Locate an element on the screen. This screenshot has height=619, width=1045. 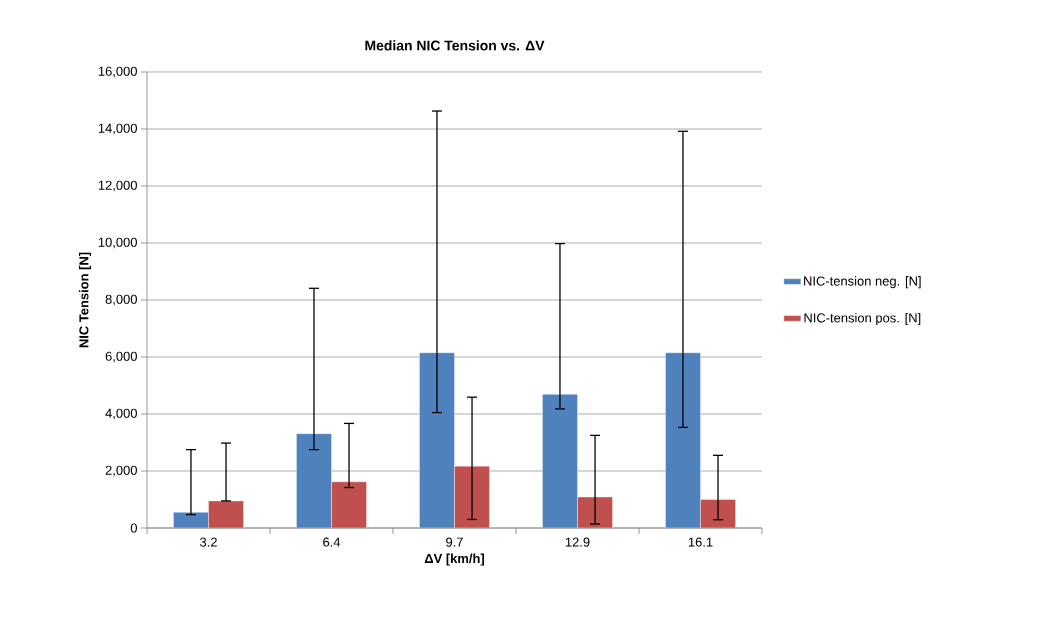
x-tick-label: 12.9 is located at coordinates (577, 542).